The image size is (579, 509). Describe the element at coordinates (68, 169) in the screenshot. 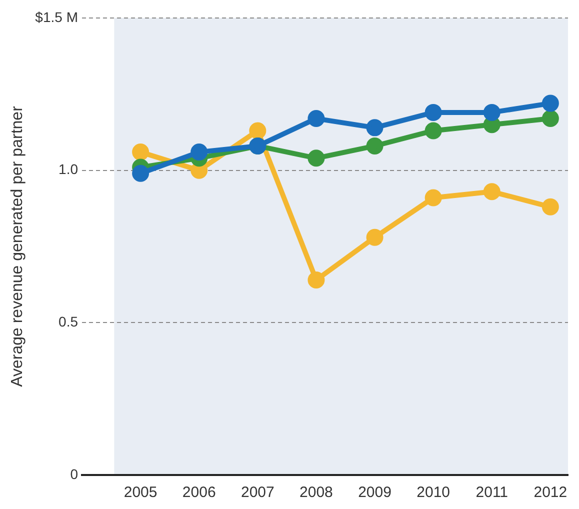

I see `y-tick-label: 1.0` at that location.